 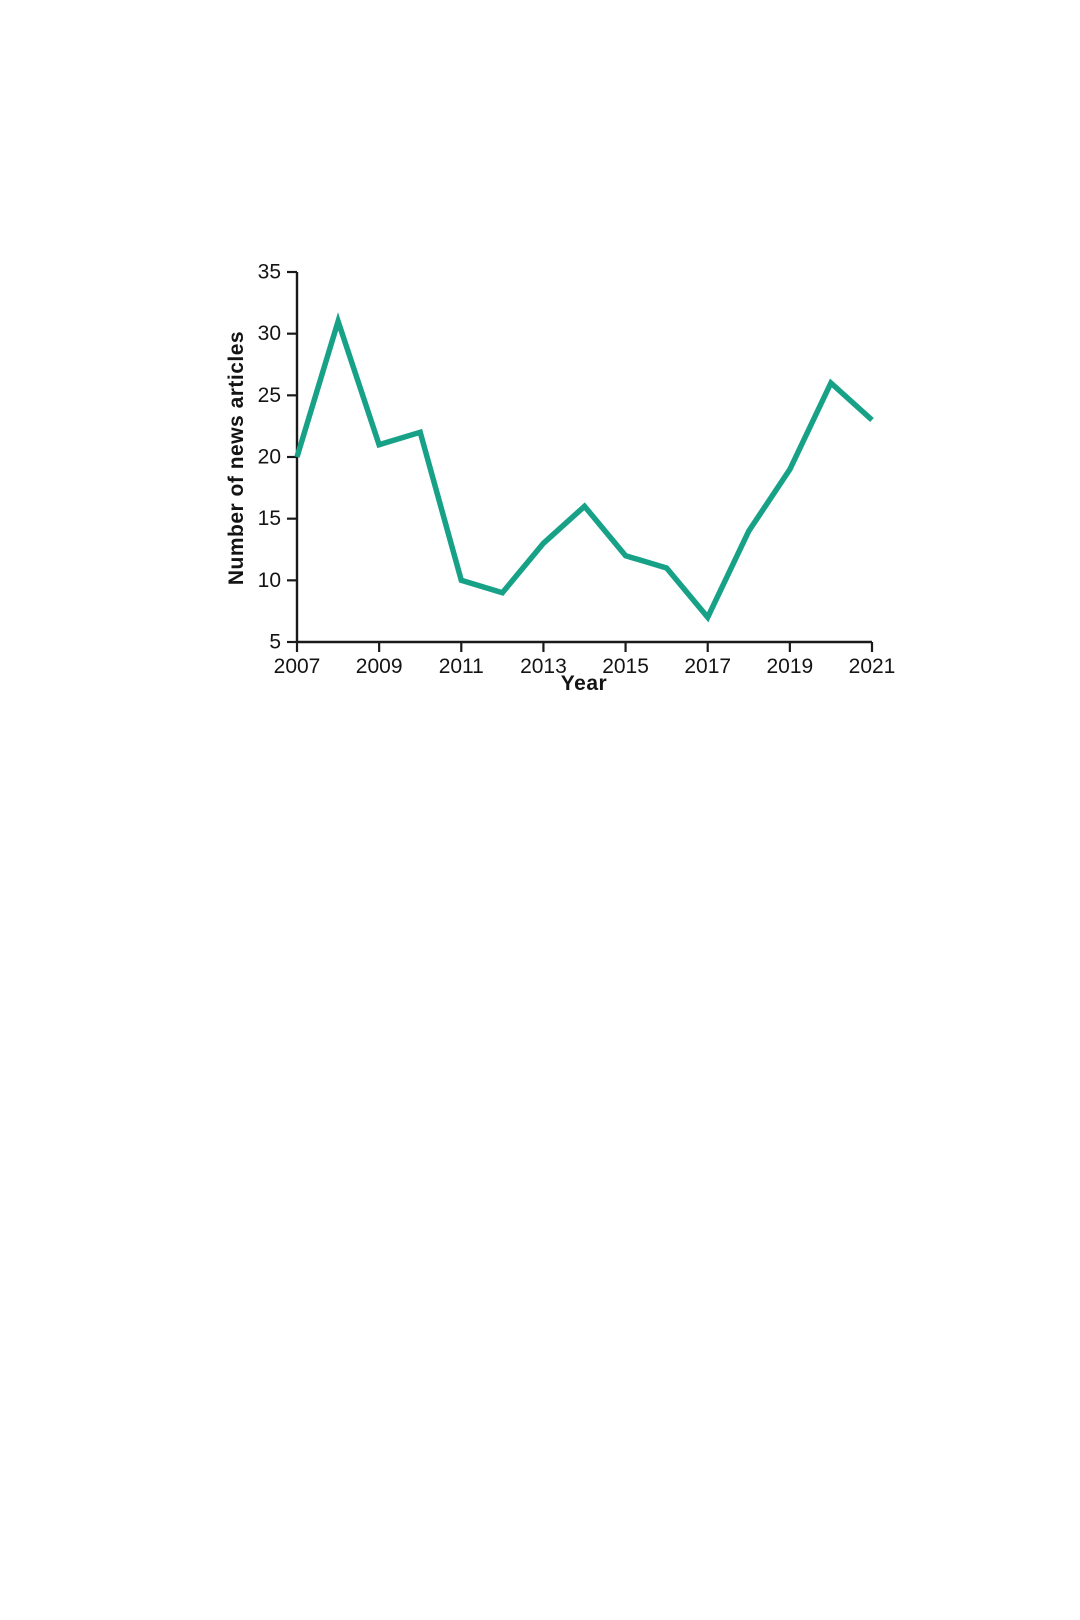 What do you see at coordinates (379, 666) in the screenshot?
I see `x-tick-label: 2009` at bounding box center [379, 666].